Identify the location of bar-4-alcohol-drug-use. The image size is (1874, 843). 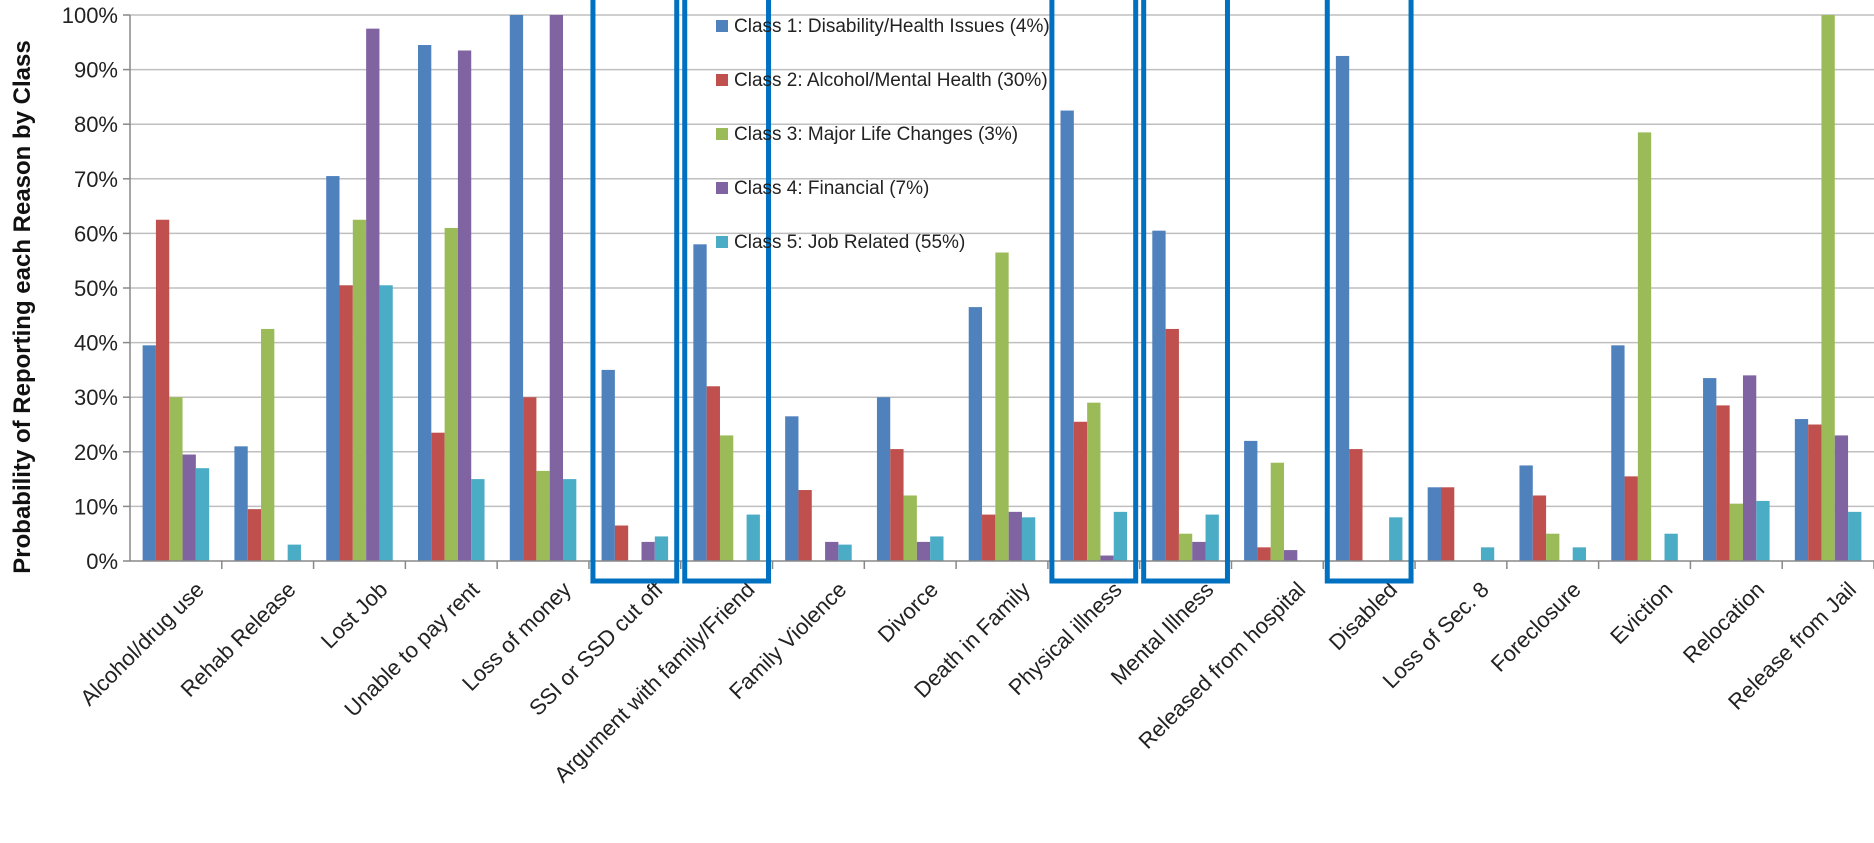
(189, 507).